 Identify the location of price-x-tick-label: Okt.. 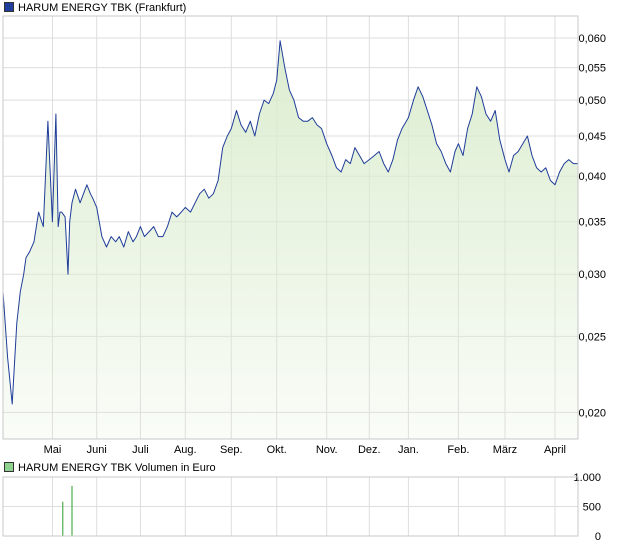
(277, 450).